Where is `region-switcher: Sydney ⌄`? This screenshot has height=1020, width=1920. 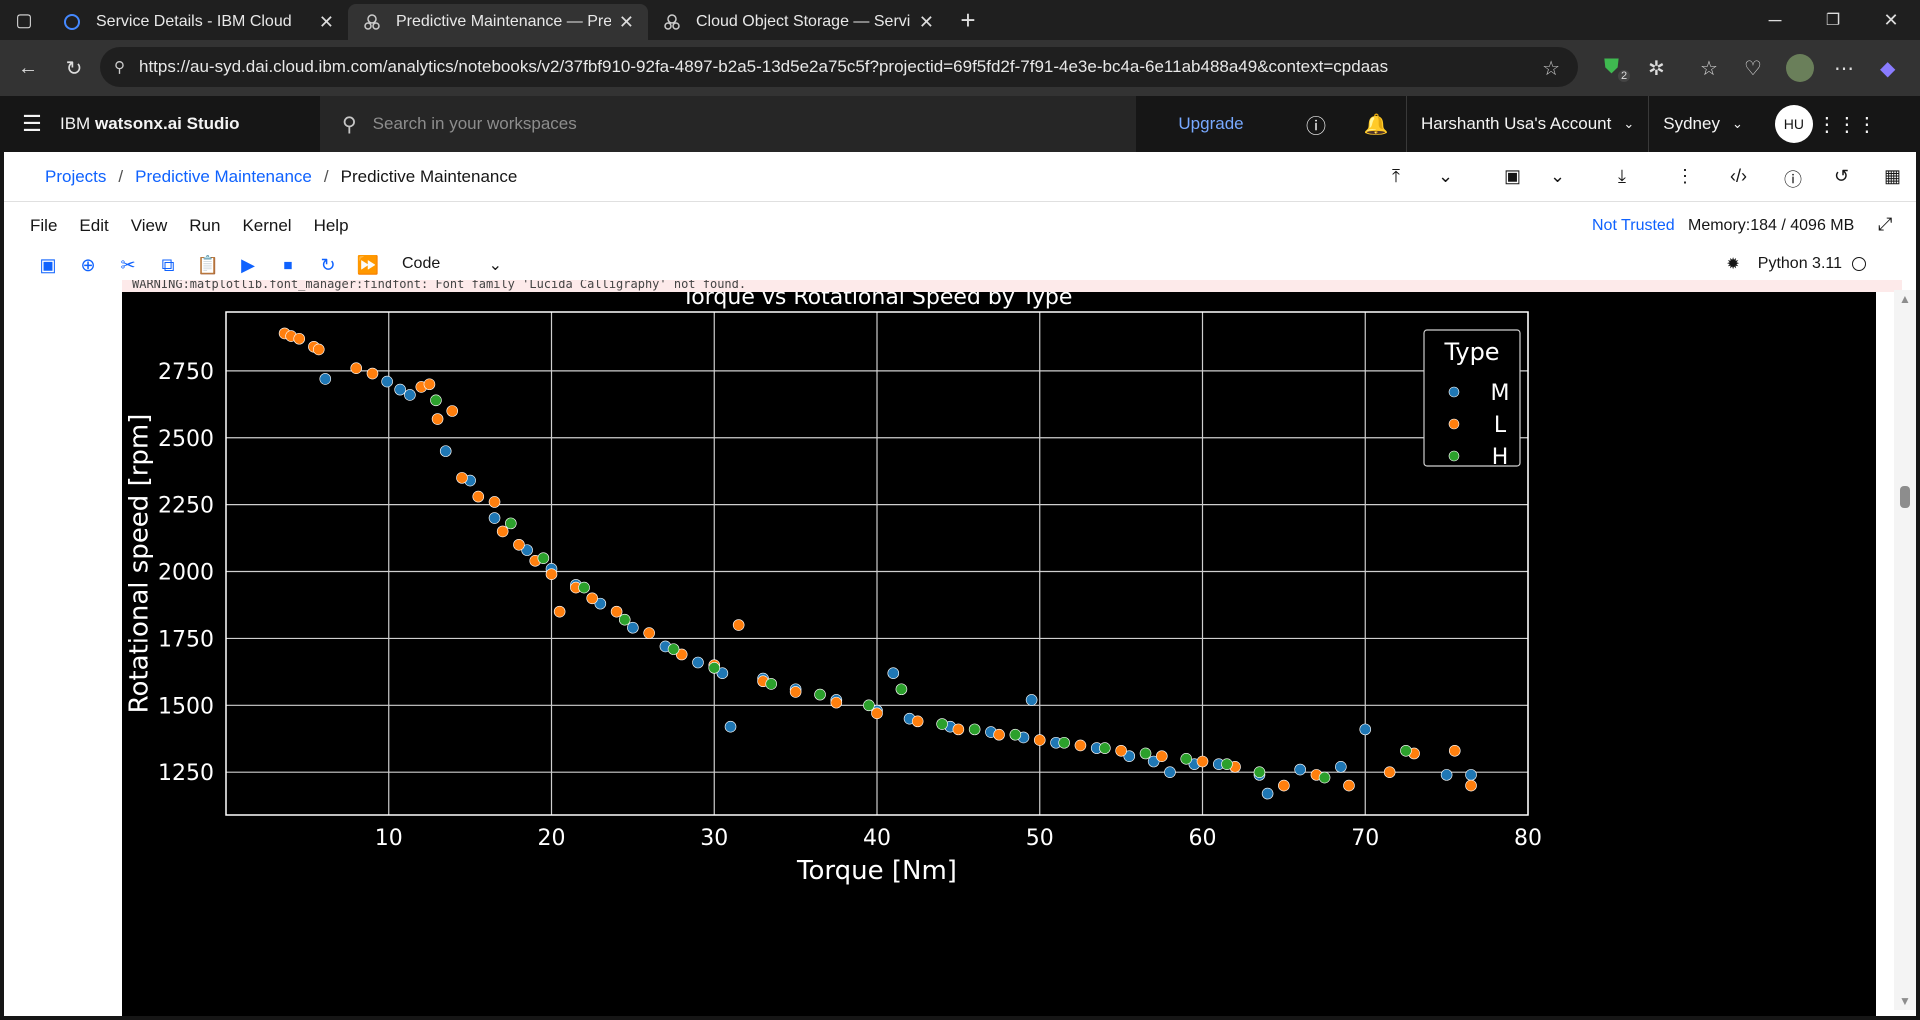
region-switcher: Sydney ⌄ is located at coordinates (1702, 124).